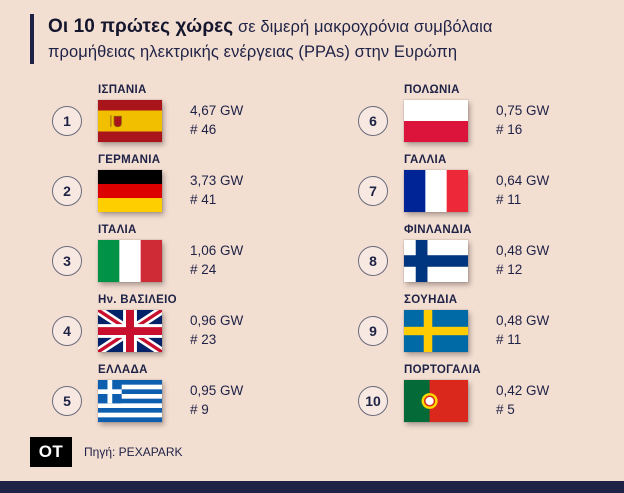 The height and width of the screenshot is (493, 624). Describe the element at coordinates (67, 191) in the screenshot. I see `rank-badge: 2` at that location.